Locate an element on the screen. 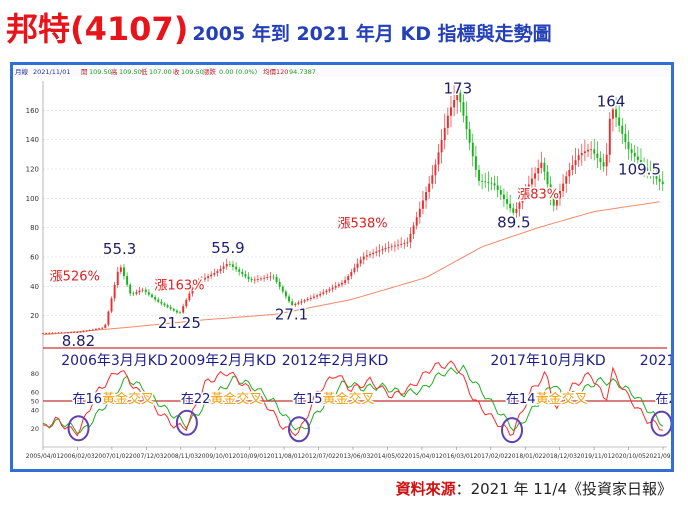 The height and width of the screenshot is (505, 688). price-tick-label: 60 is located at coordinates (34, 258).